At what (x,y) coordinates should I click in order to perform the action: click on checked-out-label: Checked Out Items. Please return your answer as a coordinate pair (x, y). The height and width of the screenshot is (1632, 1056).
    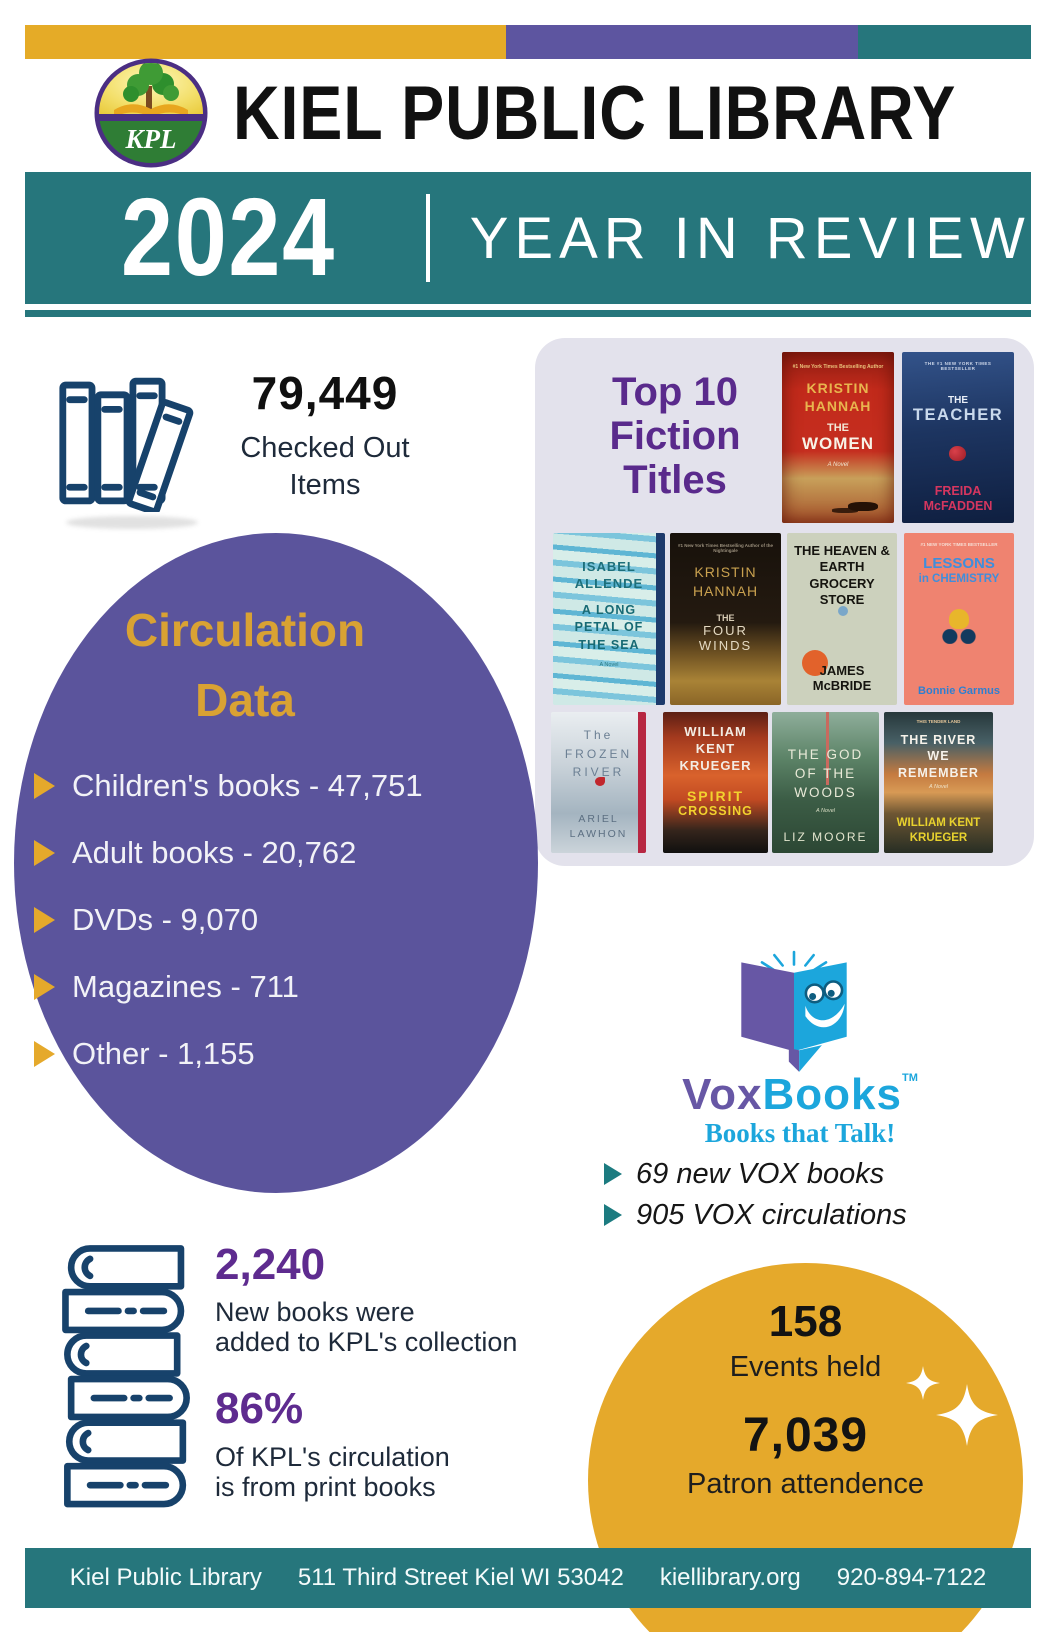
    Looking at the image, I should click on (325, 467).